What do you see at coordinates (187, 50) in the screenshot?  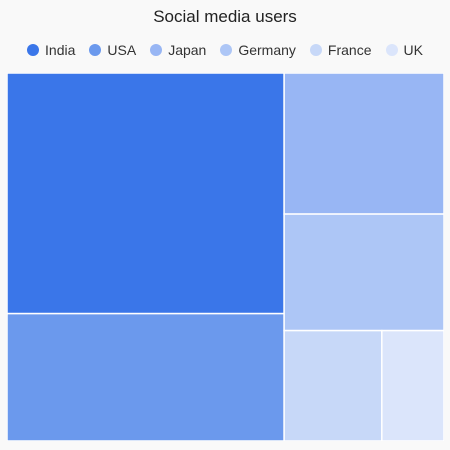 I see `legend-label-japan: Japan` at bounding box center [187, 50].